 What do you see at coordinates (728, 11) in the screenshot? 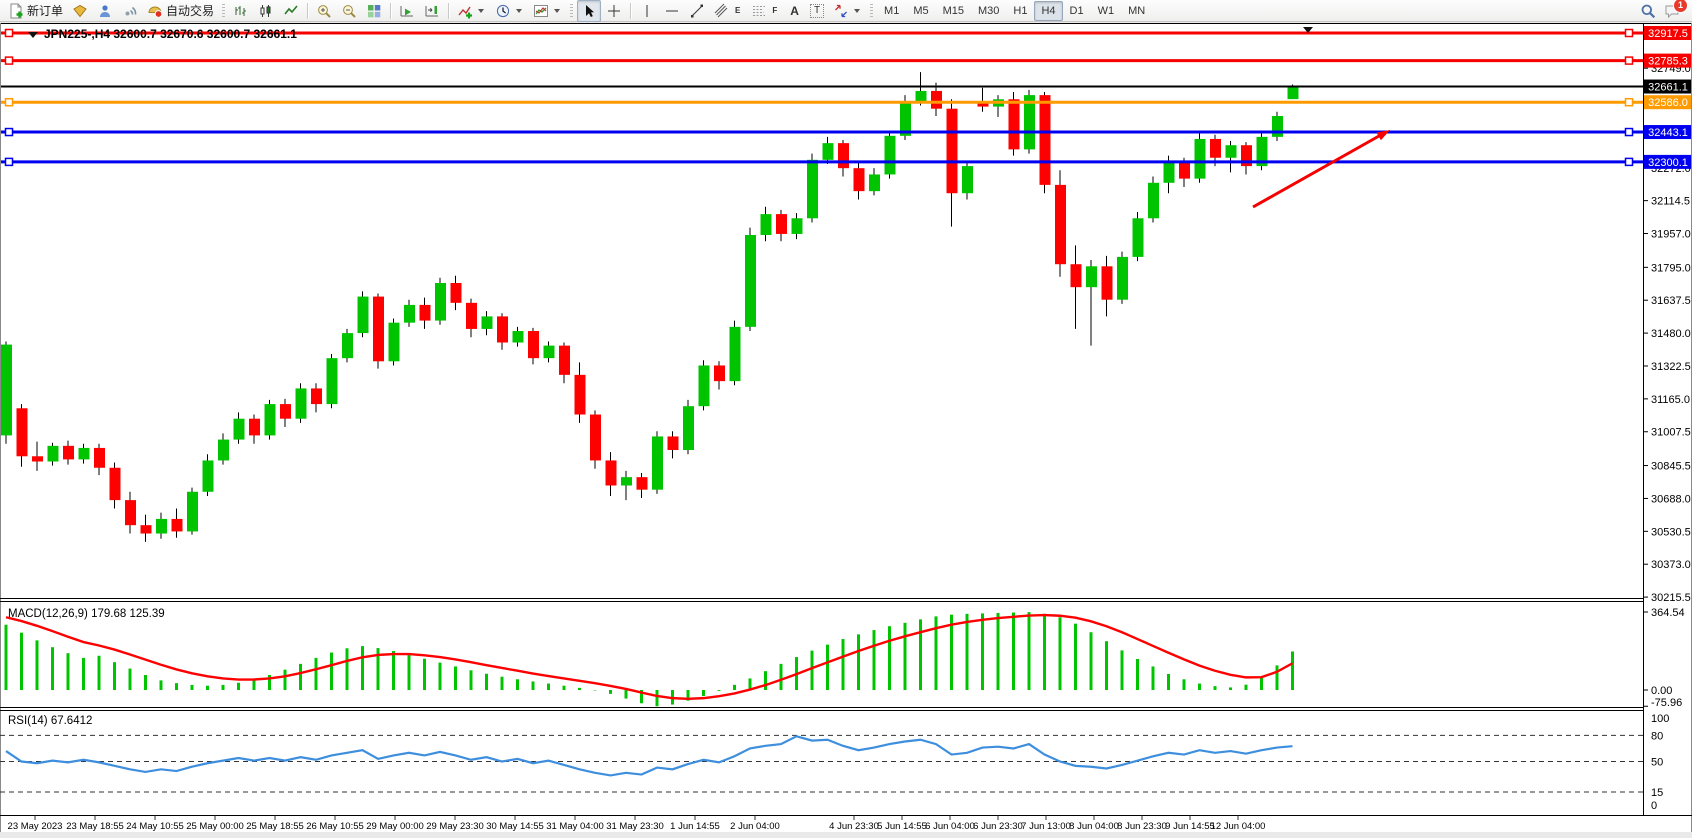
I see `channel-tool-button: E` at bounding box center [728, 11].